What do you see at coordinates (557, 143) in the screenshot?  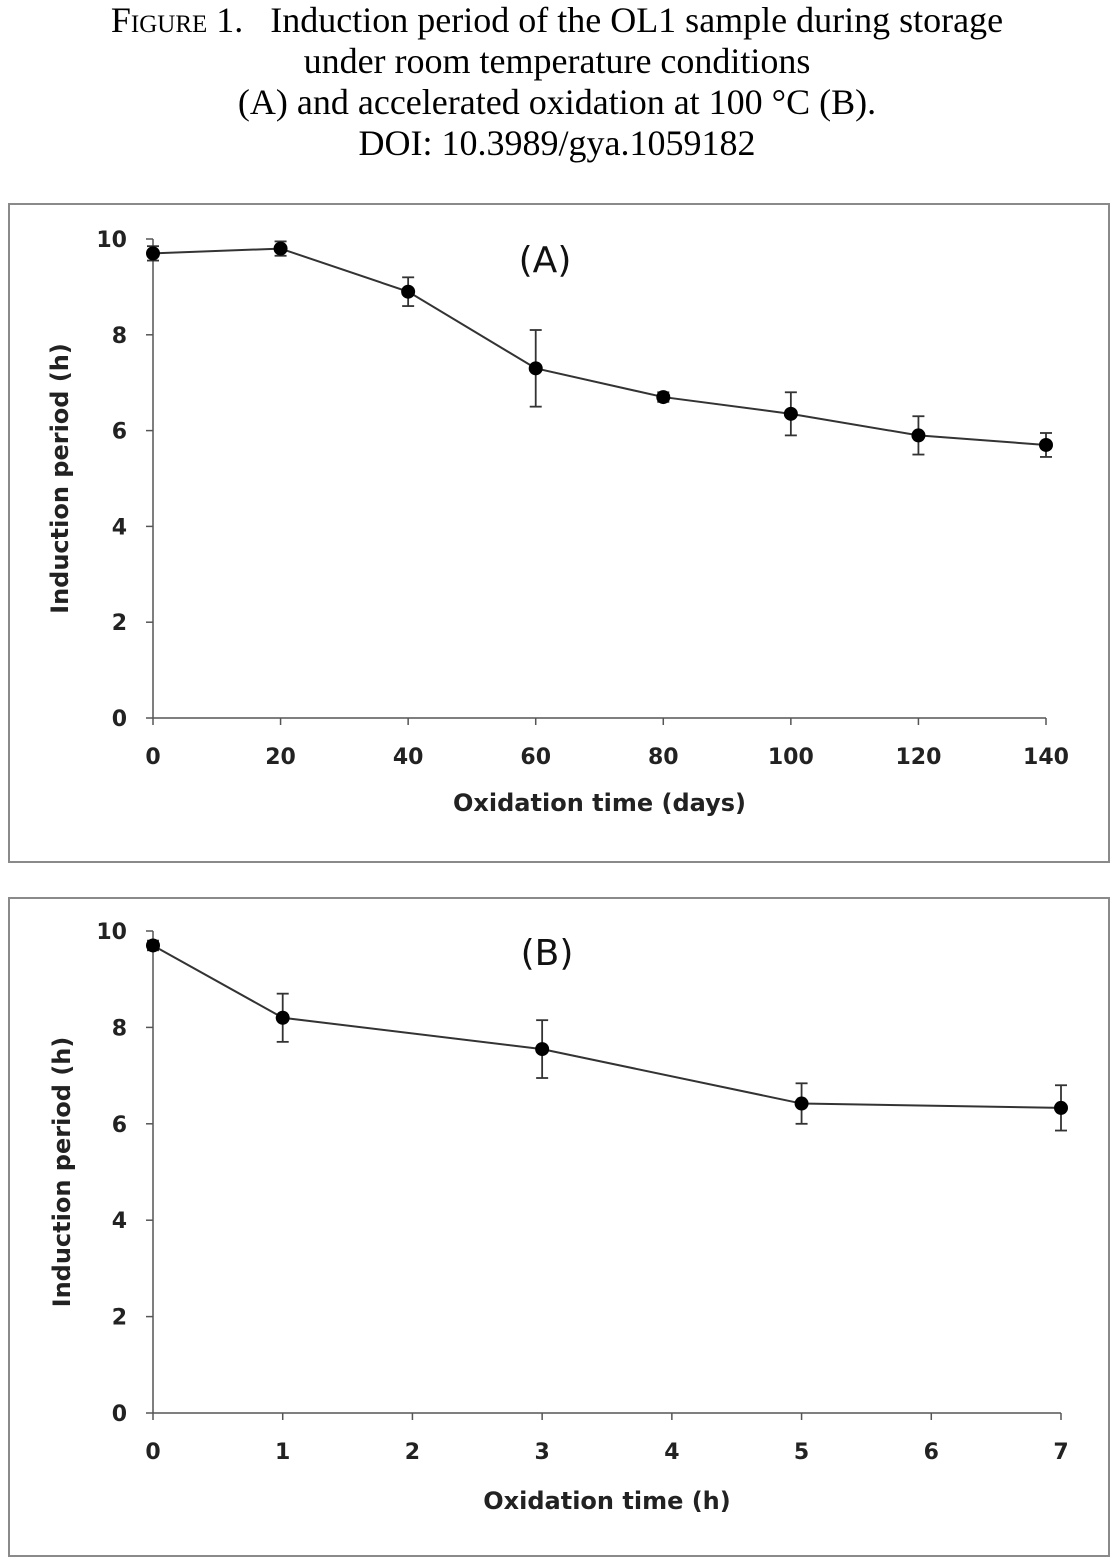 I see `caption-doi: DOI: 10.3989/gya.1059182` at bounding box center [557, 143].